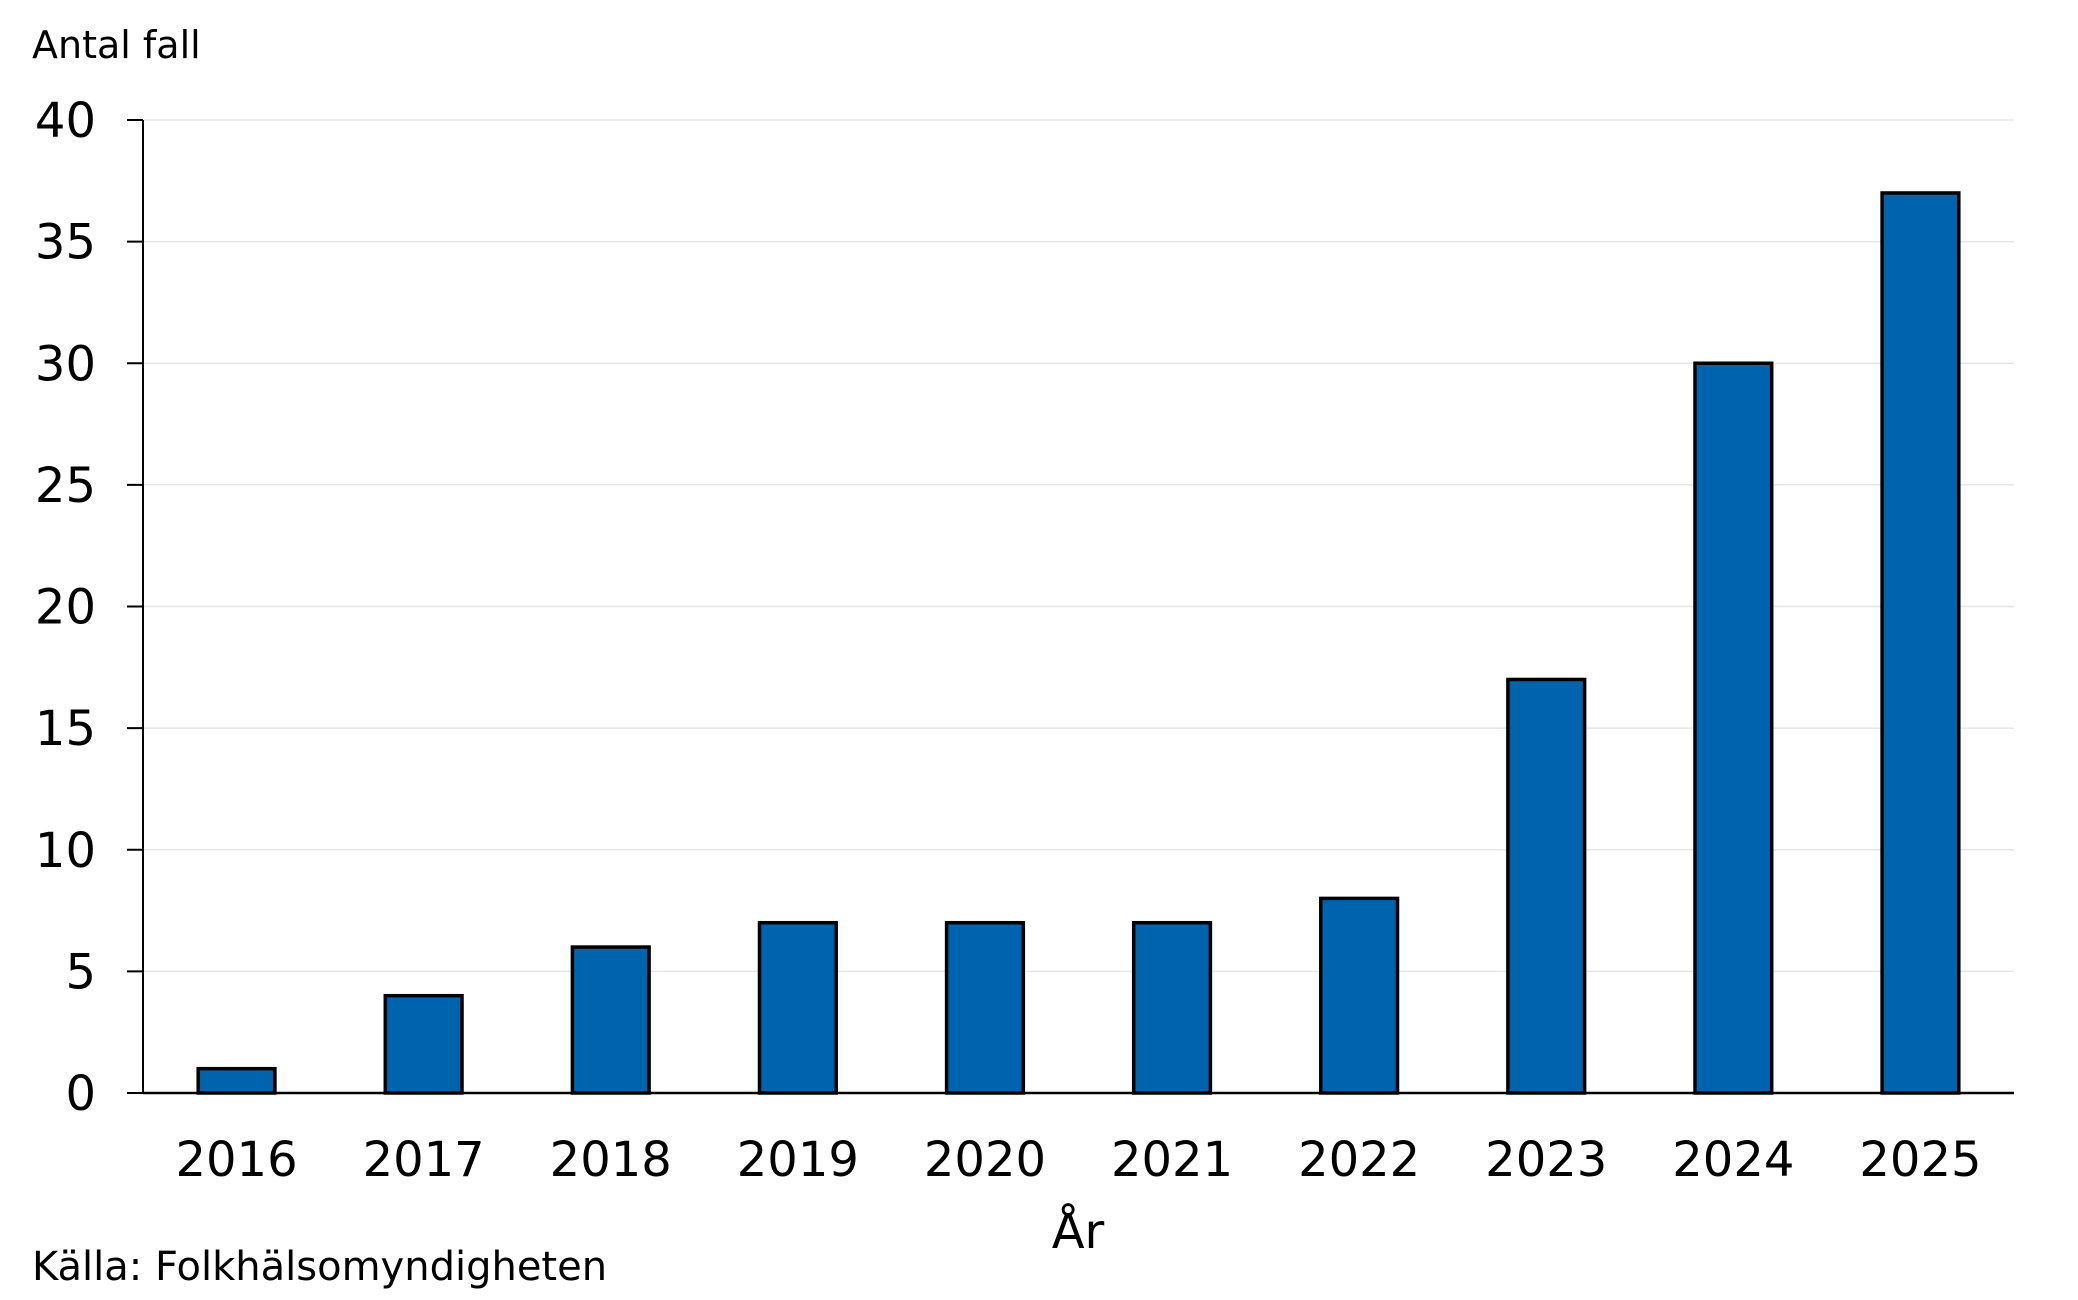  I want to click on bar-2018, so click(610, 1020).